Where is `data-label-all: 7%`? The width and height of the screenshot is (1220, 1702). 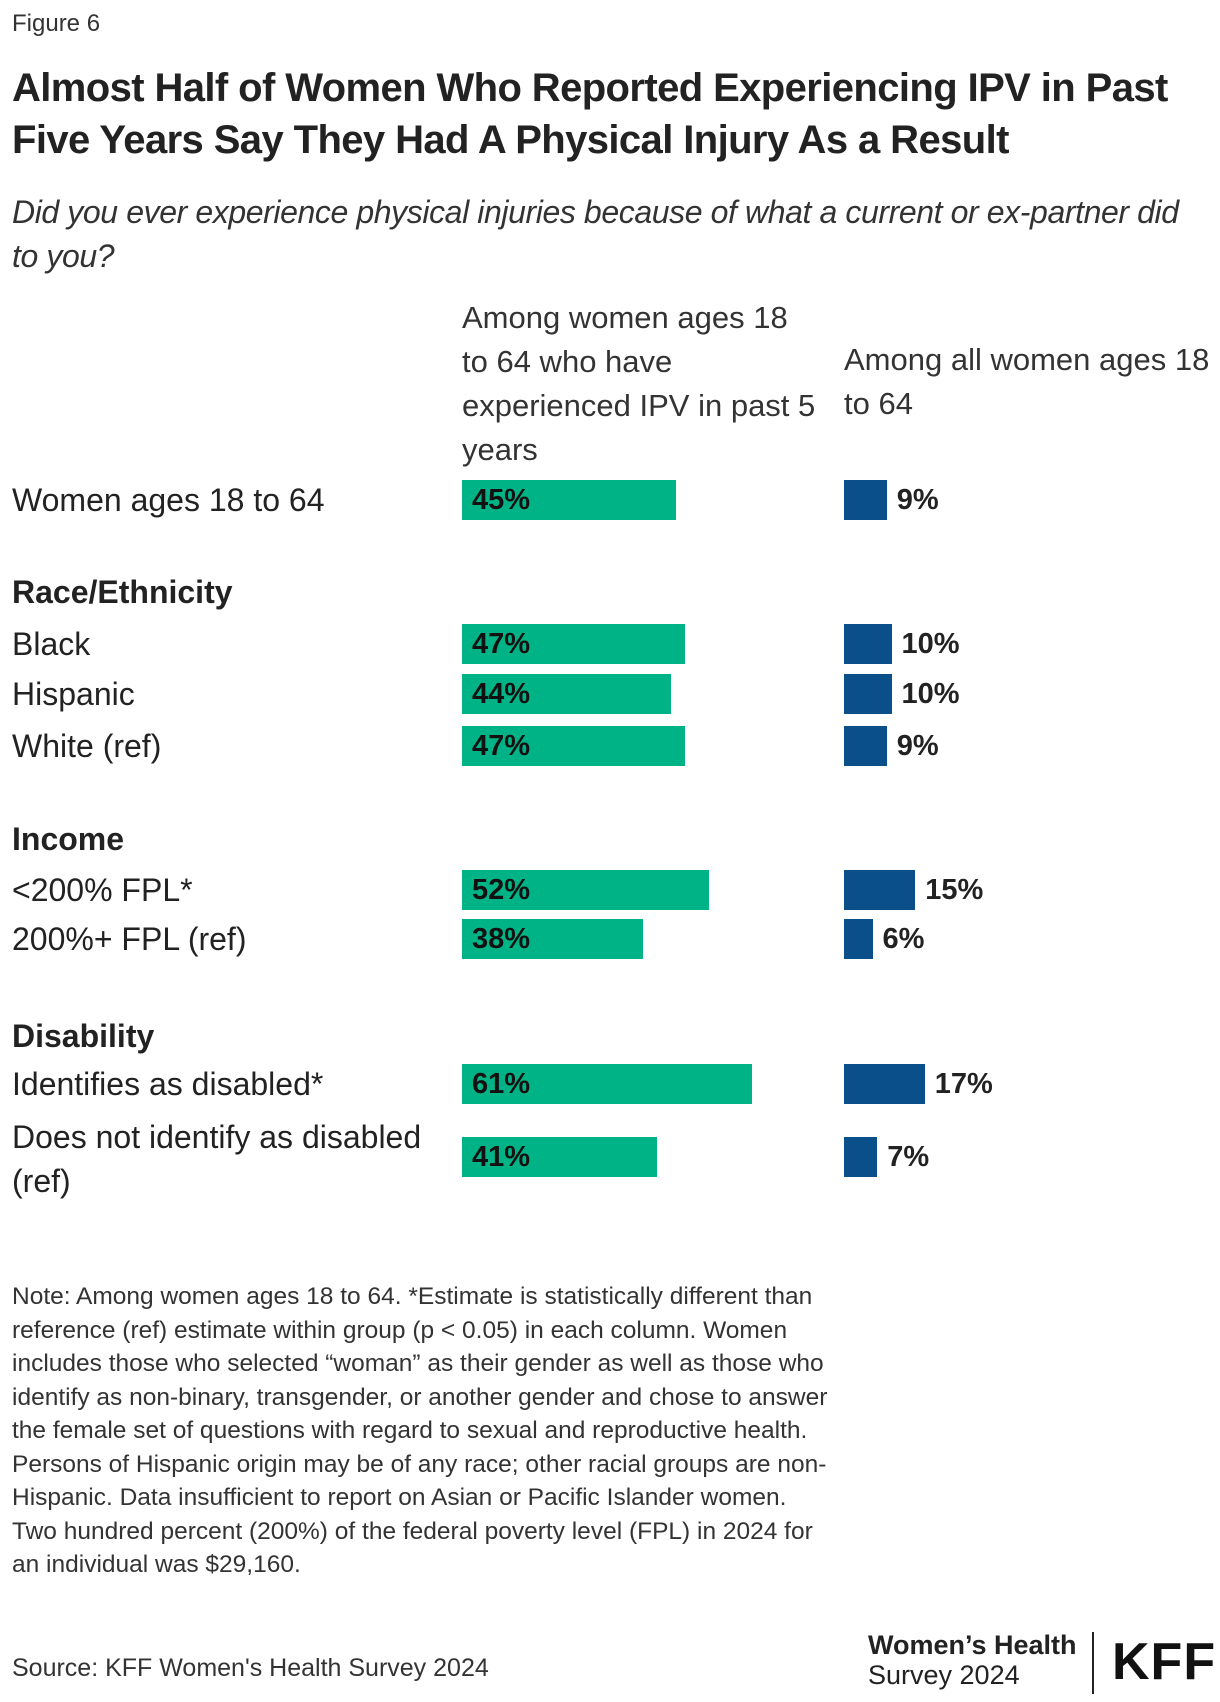 data-label-all: 7% is located at coordinates (908, 1157).